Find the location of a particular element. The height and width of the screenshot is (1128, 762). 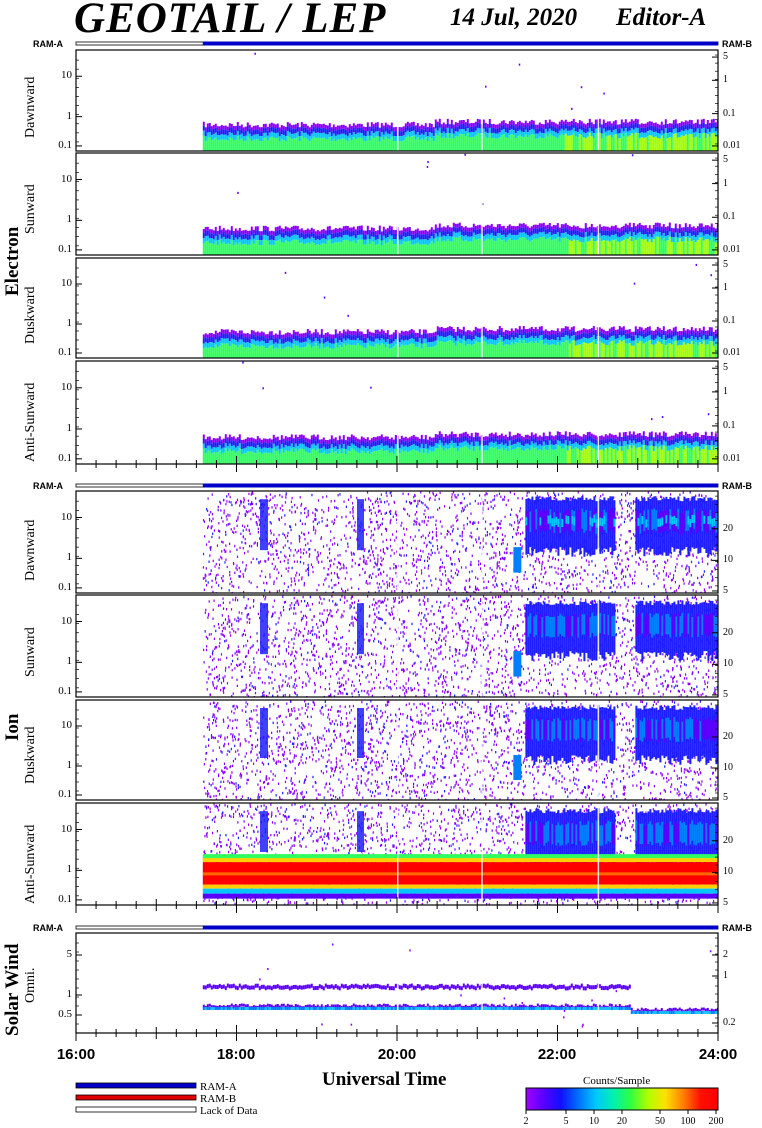

colorbar is located at coordinates (622, 1099).